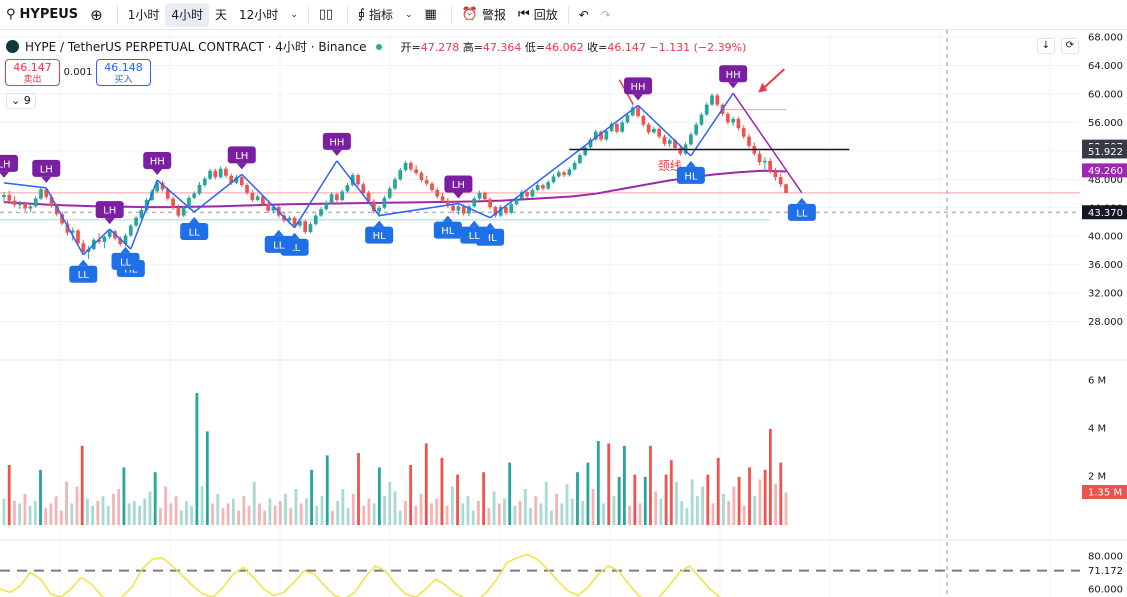  Describe the element at coordinates (78, 72) in the screenshot. I see `trade-buttons: 46.147 卖出 0.001 46.148 买入` at that location.